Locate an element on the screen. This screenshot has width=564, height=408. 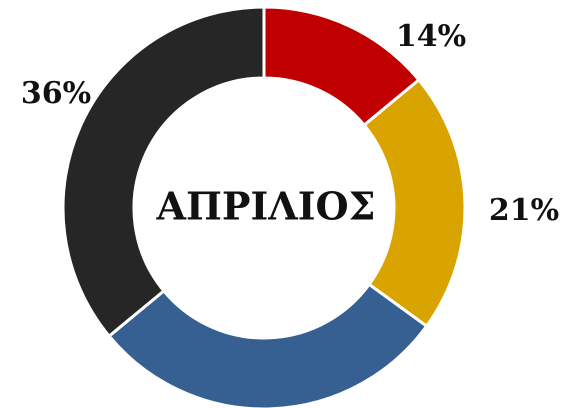
data-label: 14% is located at coordinates (431, 36).